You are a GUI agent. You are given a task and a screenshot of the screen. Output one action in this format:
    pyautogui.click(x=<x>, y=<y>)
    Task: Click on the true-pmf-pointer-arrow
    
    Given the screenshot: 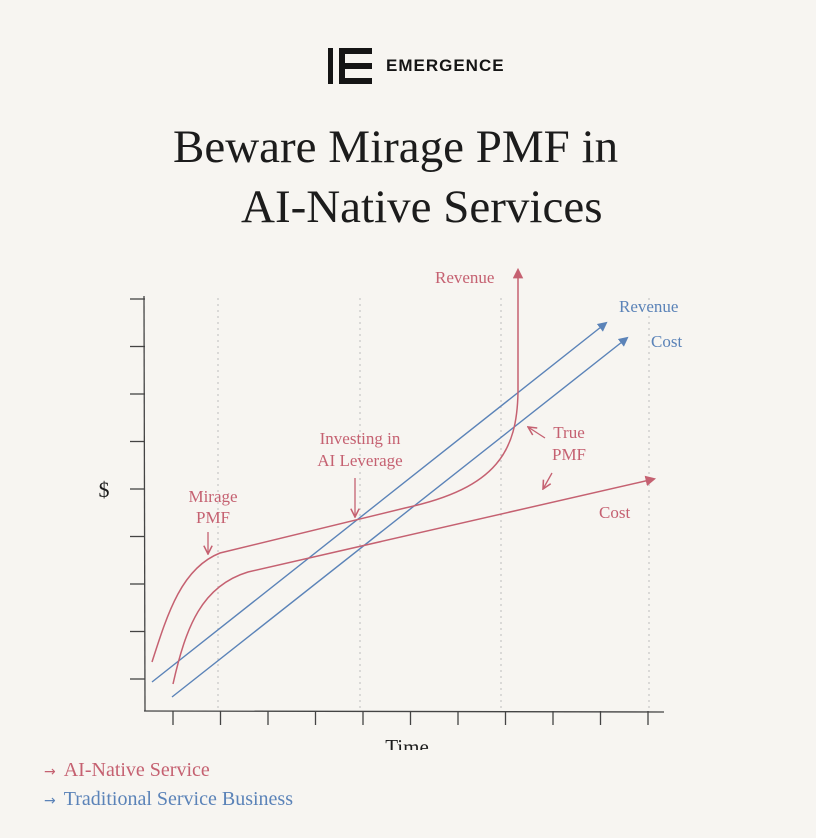 What is the action you would take?
    pyautogui.click(x=537, y=433)
    